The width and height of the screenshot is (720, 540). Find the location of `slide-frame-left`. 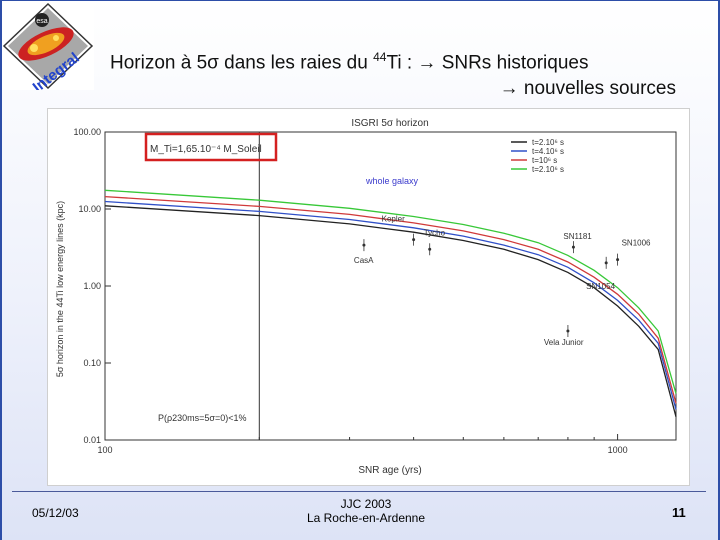

slide-frame-left is located at coordinates (1, 270).